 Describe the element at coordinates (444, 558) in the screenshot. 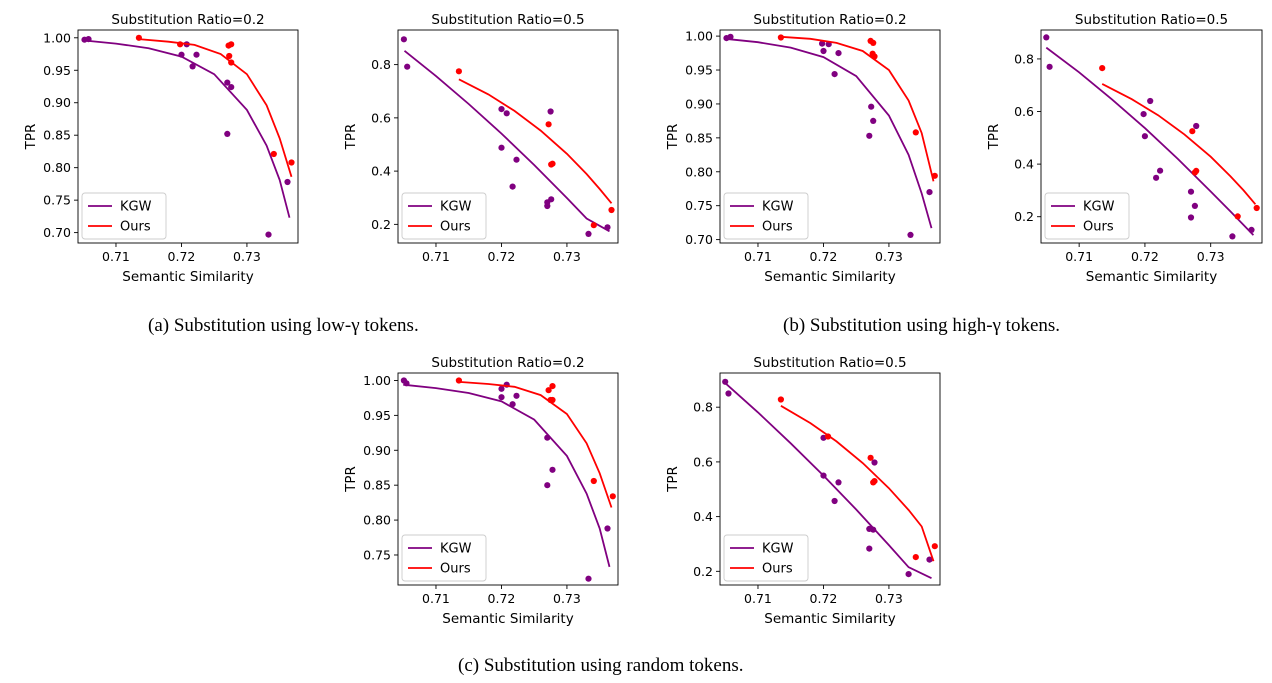

I see `legend: KGW Ours` at that location.